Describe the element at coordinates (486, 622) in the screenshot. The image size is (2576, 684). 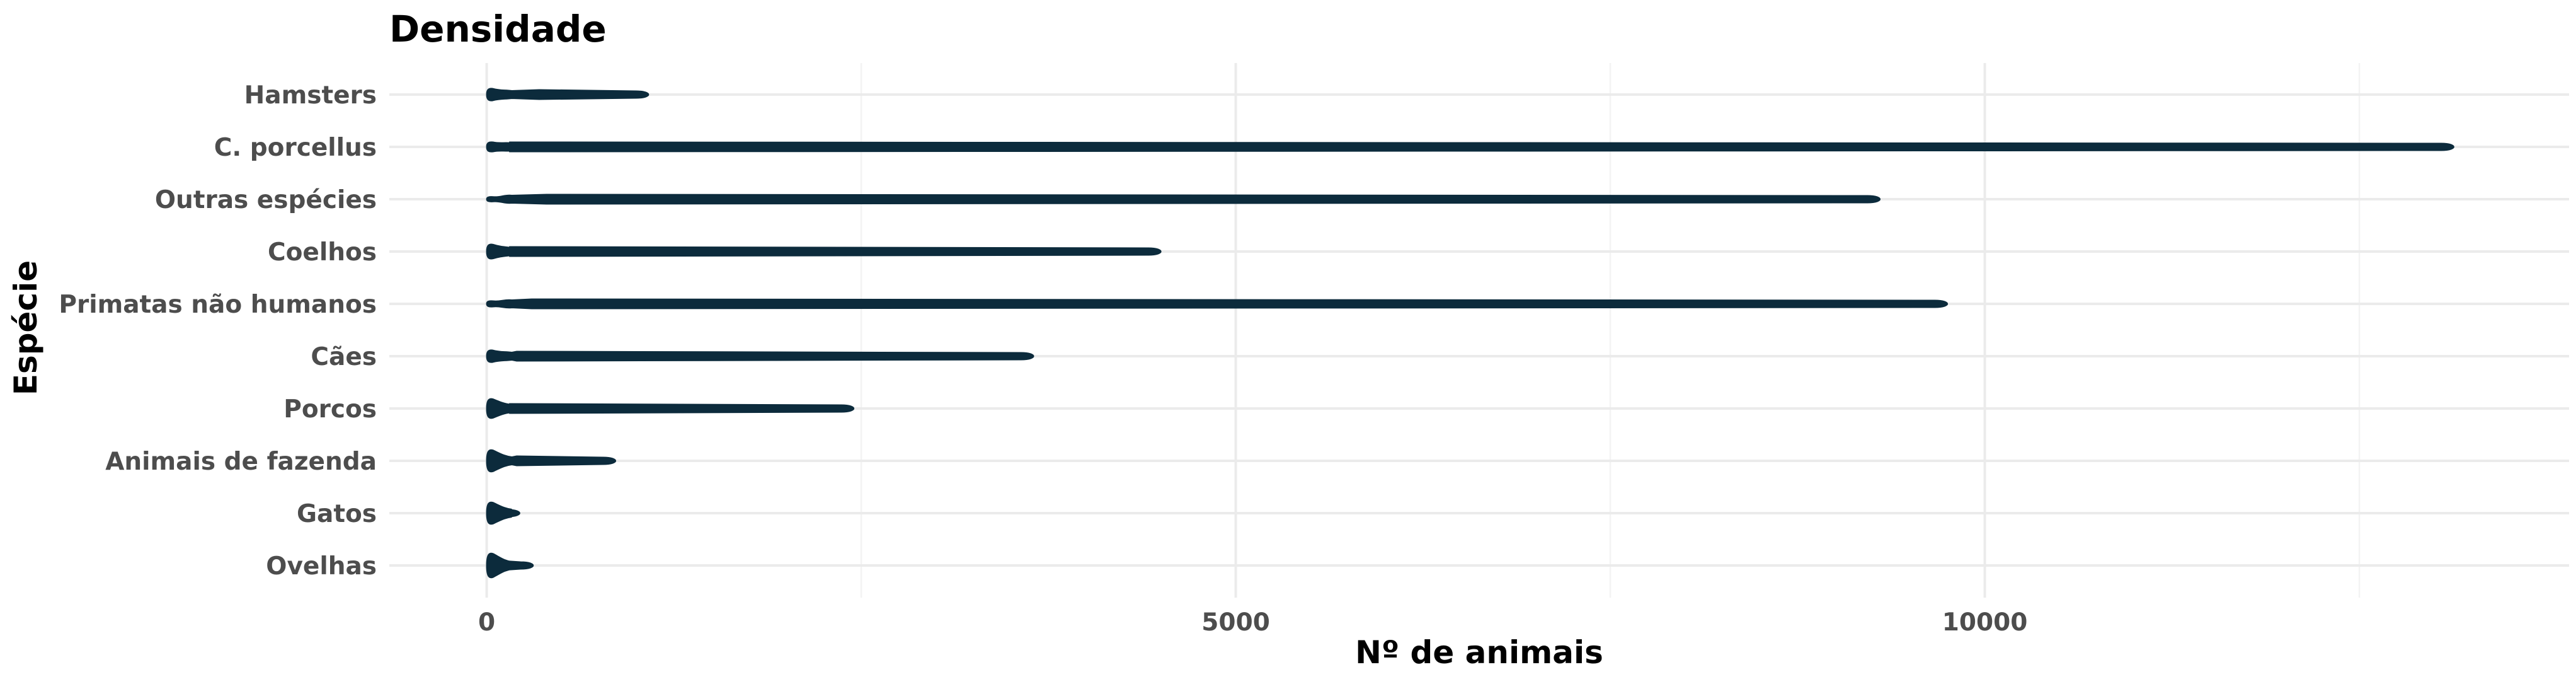
I see `x-tick-label: 0` at that location.